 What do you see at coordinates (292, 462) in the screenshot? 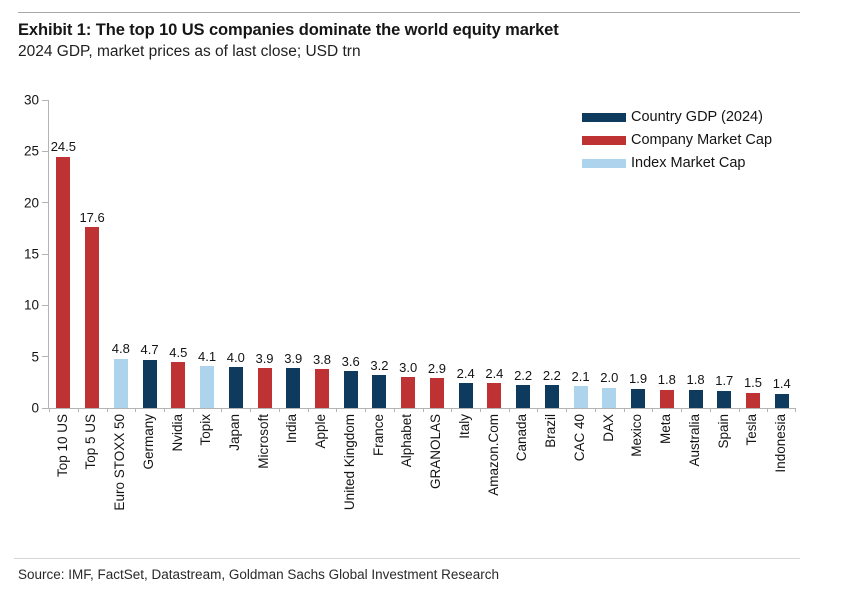
I see `x-label-cell: India` at bounding box center [292, 462].